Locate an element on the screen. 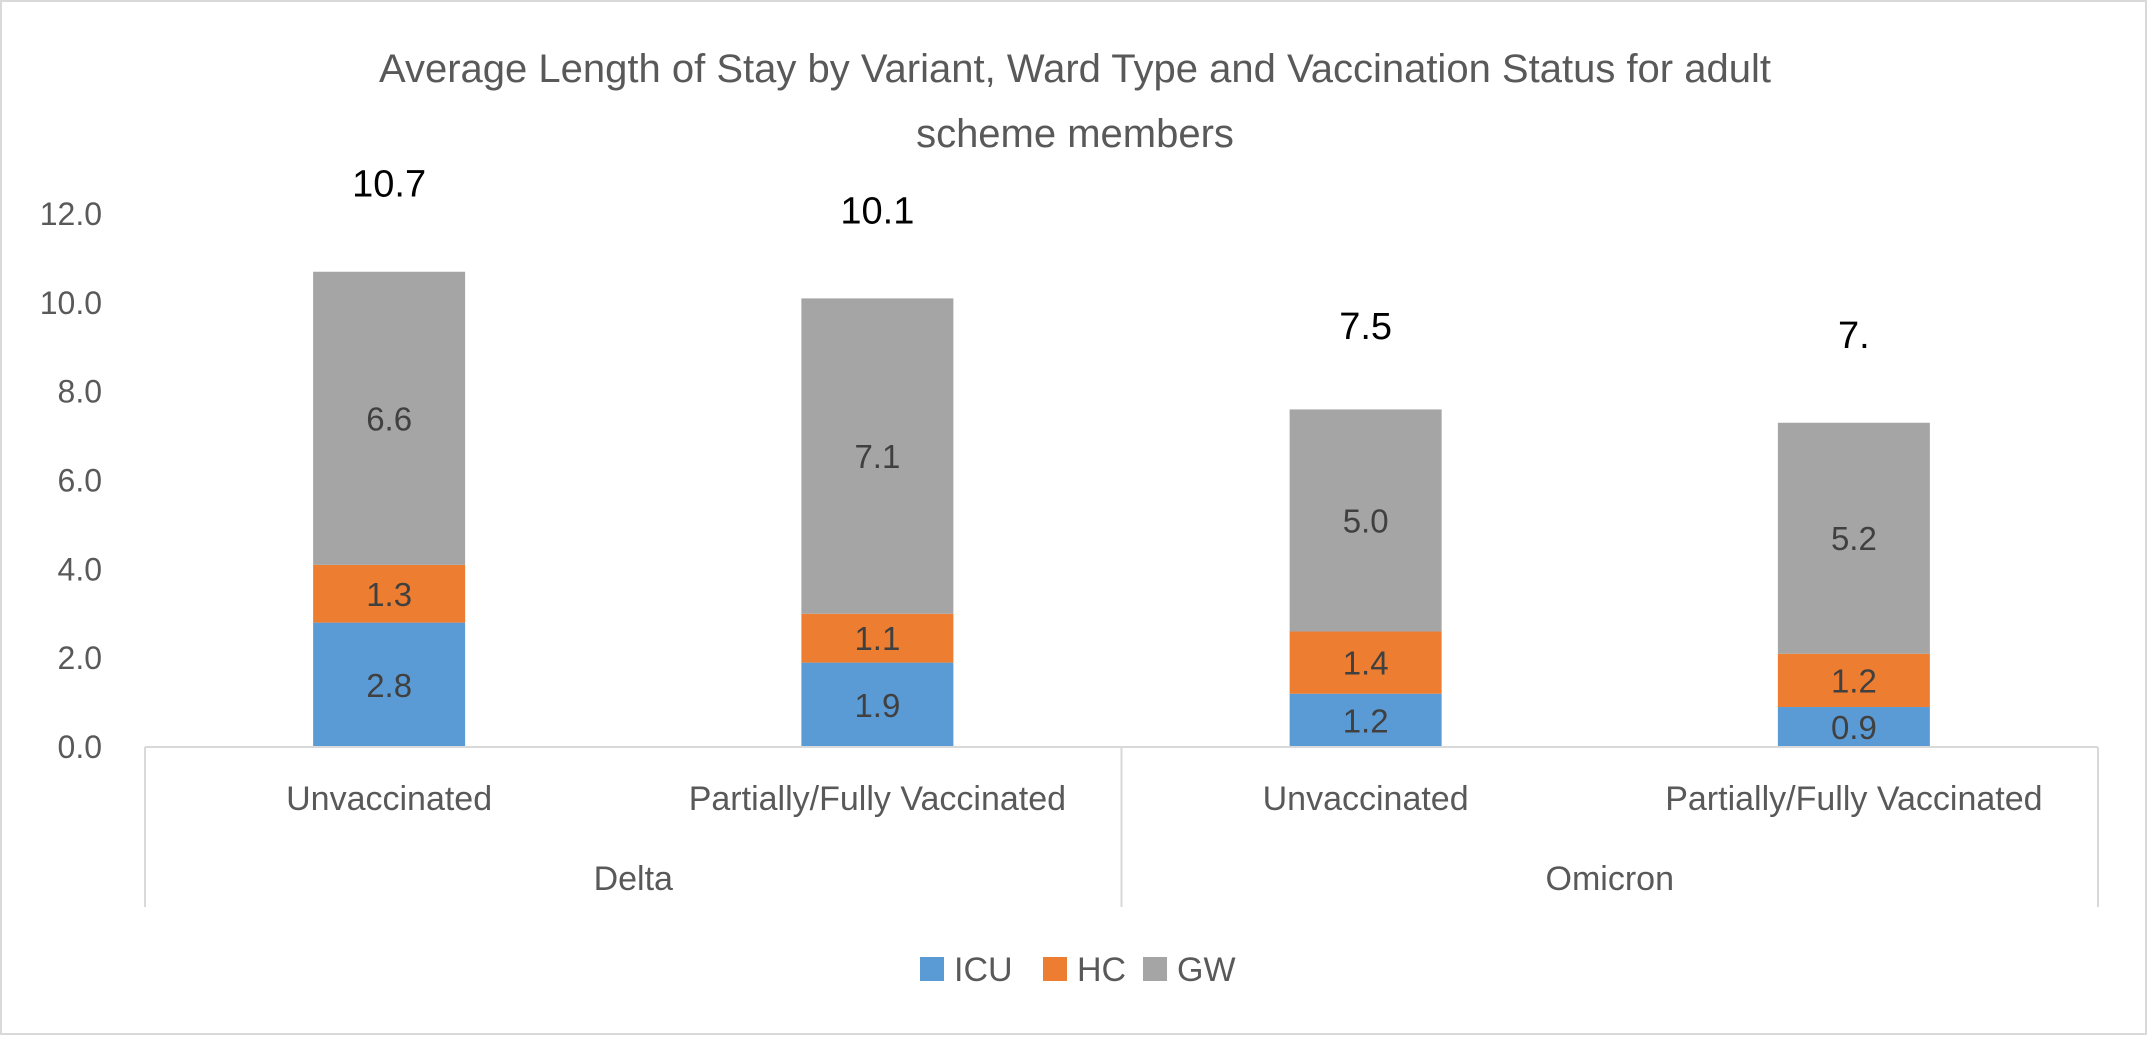  y-tick-label: 6.0 is located at coordinates (80, 481).